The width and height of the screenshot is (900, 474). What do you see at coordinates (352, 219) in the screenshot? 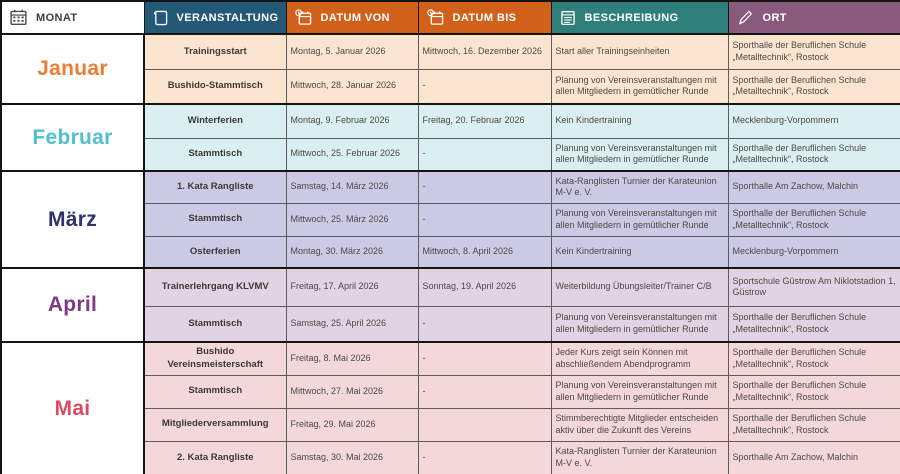
I see `datum-von-cell: Mittwoch, 25. März 2026` at bounding box center [352, 219].